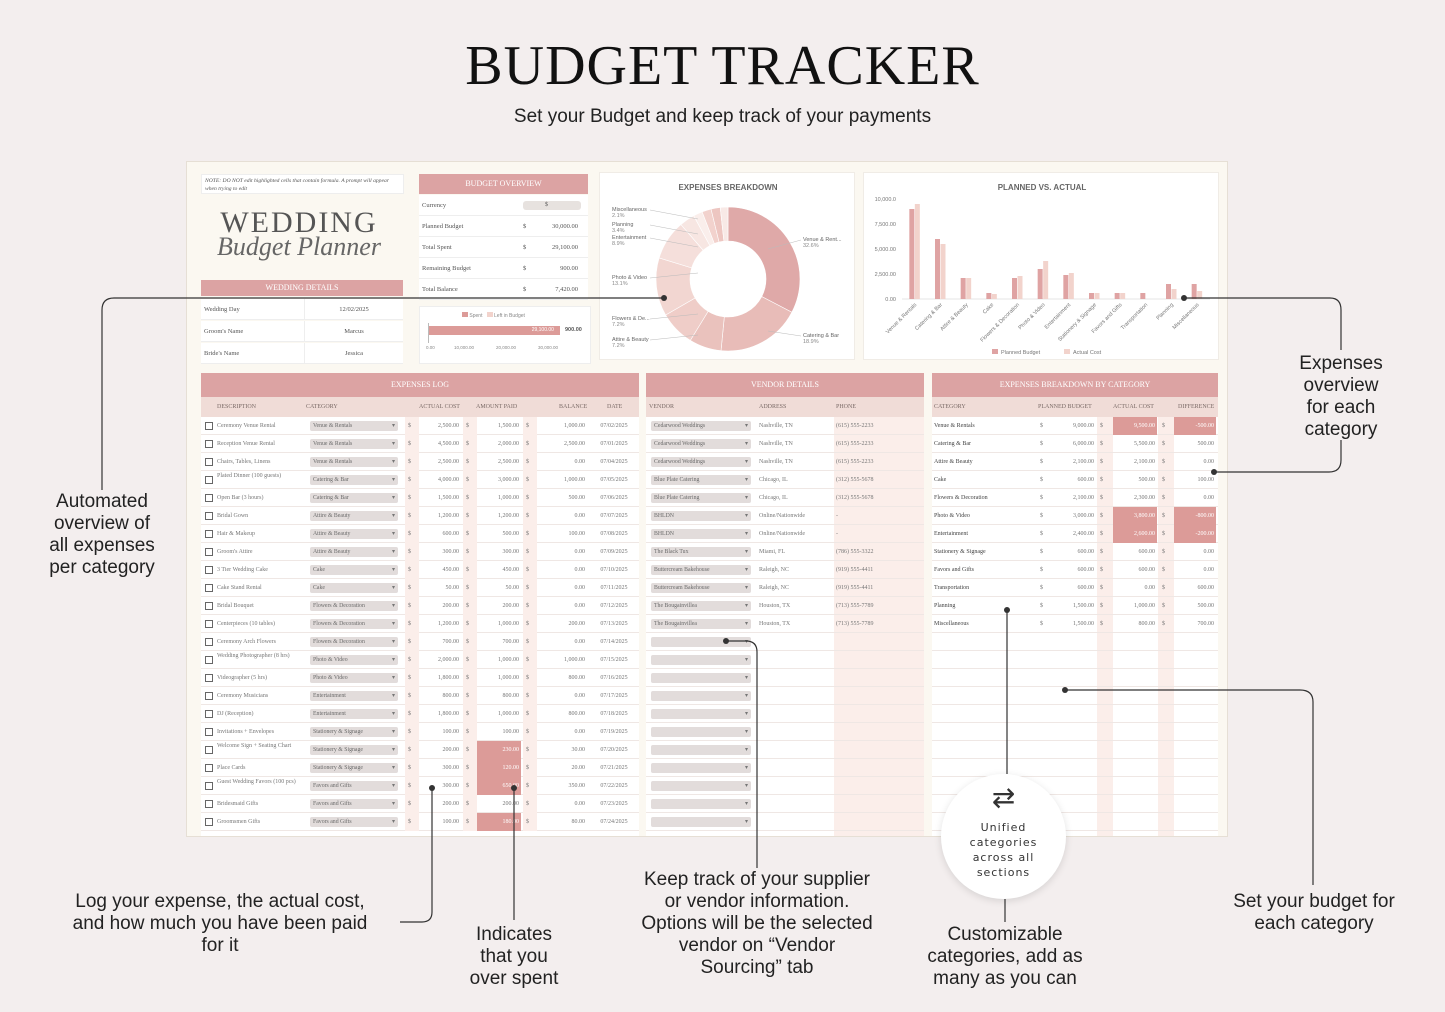 The image size is (1445, 1012). What do you see at coordinates (614, 552) in the screenshot?
I see `date-cell: 07/09/2025` at bounding box center [614, 552].